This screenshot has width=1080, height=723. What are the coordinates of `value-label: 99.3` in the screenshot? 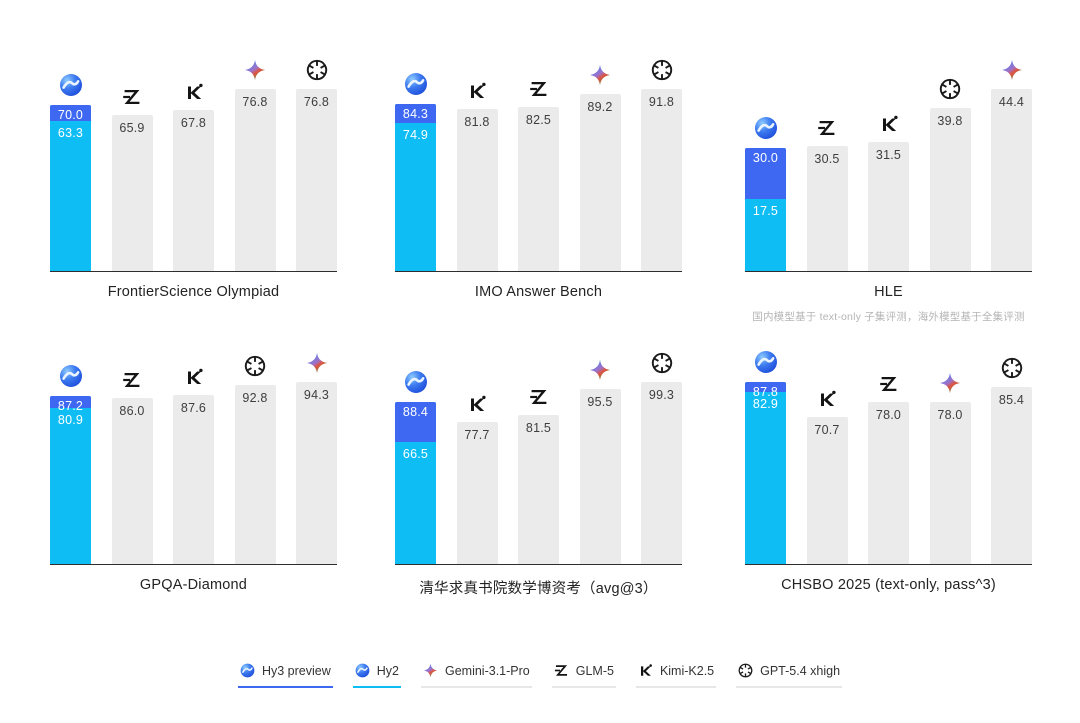 It's located at (661, 395).